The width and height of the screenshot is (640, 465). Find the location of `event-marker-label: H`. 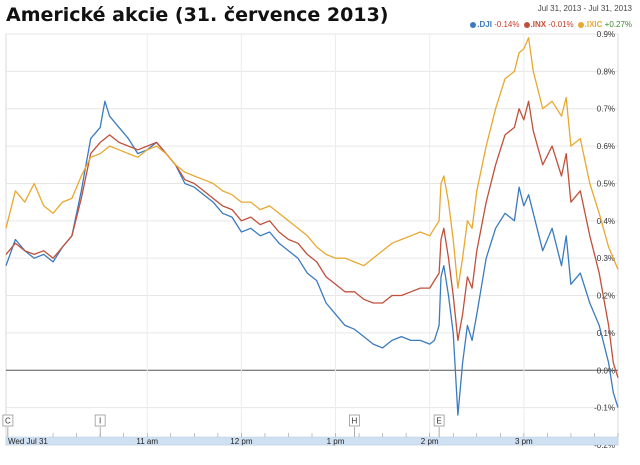

event-marker-label: H is located at coordinates (354, 421).